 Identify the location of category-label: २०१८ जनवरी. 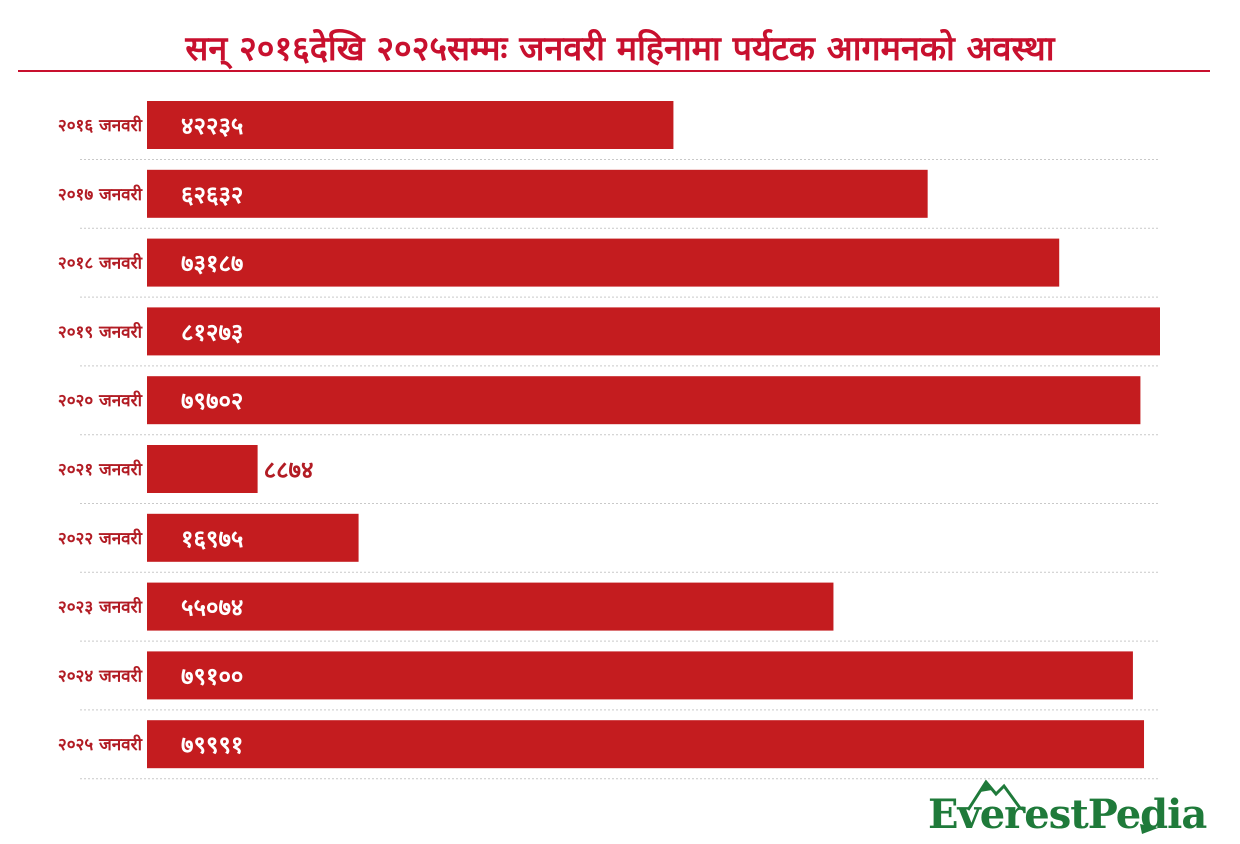
(100, 263).